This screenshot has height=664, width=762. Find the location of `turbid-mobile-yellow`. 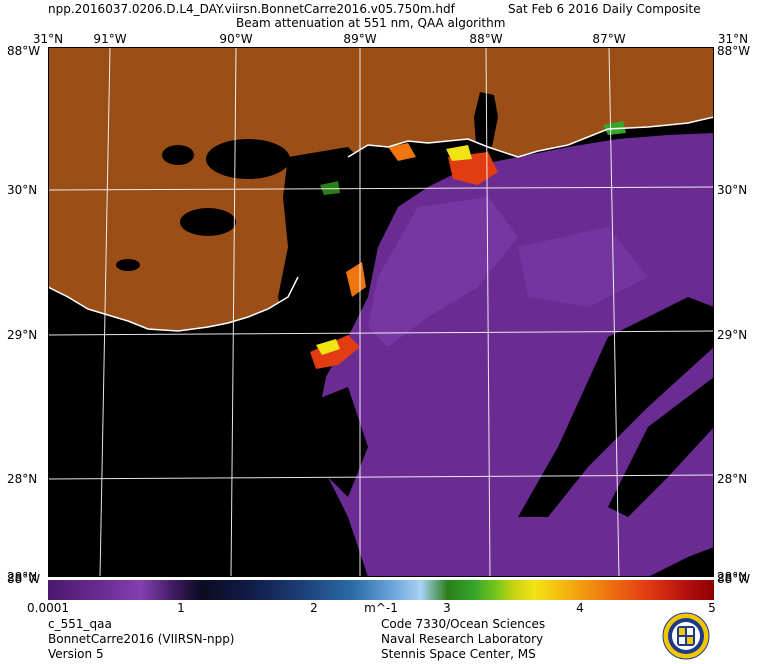

turbid-mobile-yellow is located at coordinates (459, 153).